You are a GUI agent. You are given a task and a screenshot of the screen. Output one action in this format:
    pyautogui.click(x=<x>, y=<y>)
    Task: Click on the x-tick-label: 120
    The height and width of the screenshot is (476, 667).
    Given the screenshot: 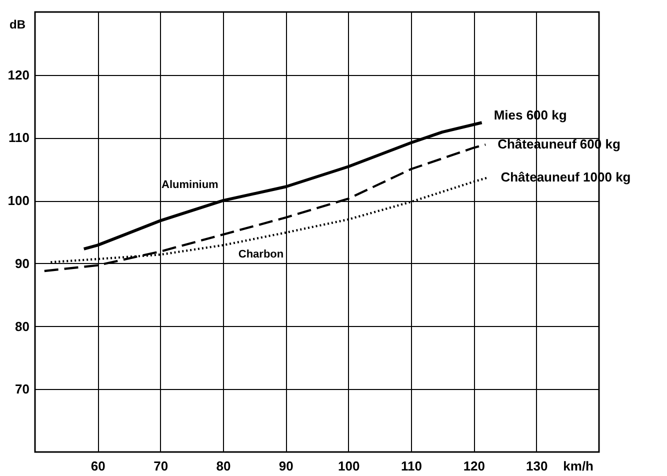 What is the action you would take?
    pyautogui.click(x=474, y=466)
    